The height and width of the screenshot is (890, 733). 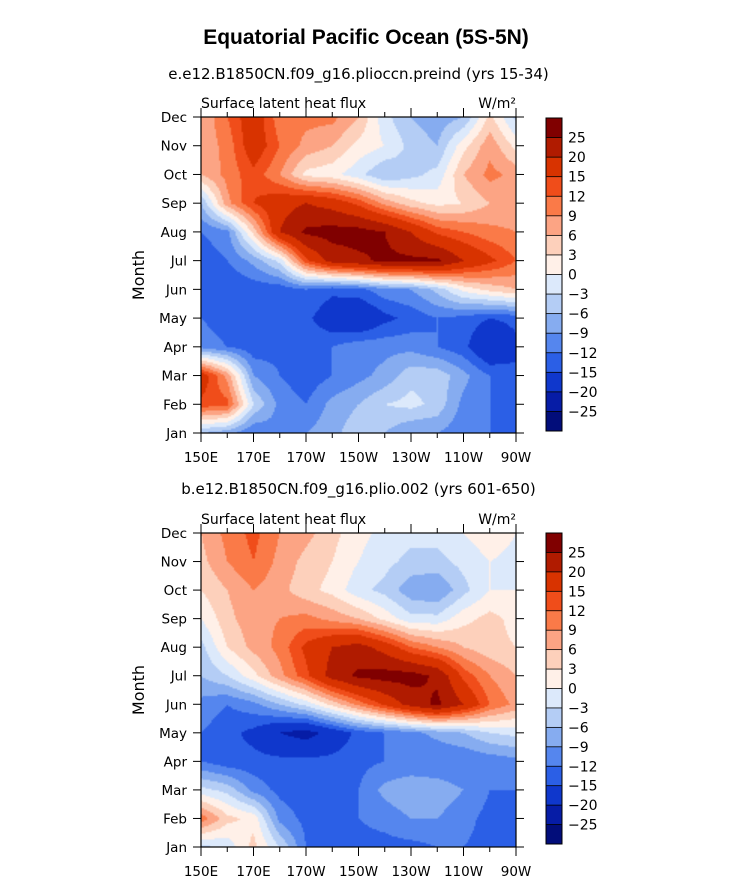 What do you see at coordinates (175, 175) in the screenshot?
I see `y-tick-label: Oct` at bounding box center [175, 175].